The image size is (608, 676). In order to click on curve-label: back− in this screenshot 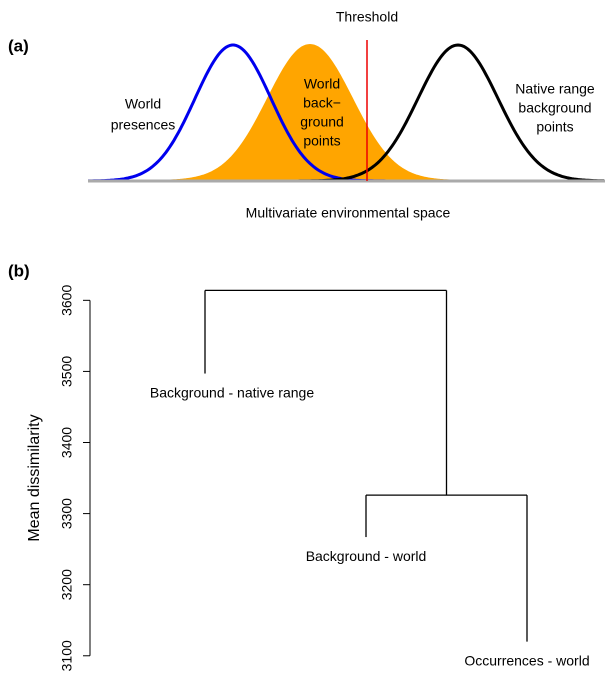, I will do `click(322, 103)`.